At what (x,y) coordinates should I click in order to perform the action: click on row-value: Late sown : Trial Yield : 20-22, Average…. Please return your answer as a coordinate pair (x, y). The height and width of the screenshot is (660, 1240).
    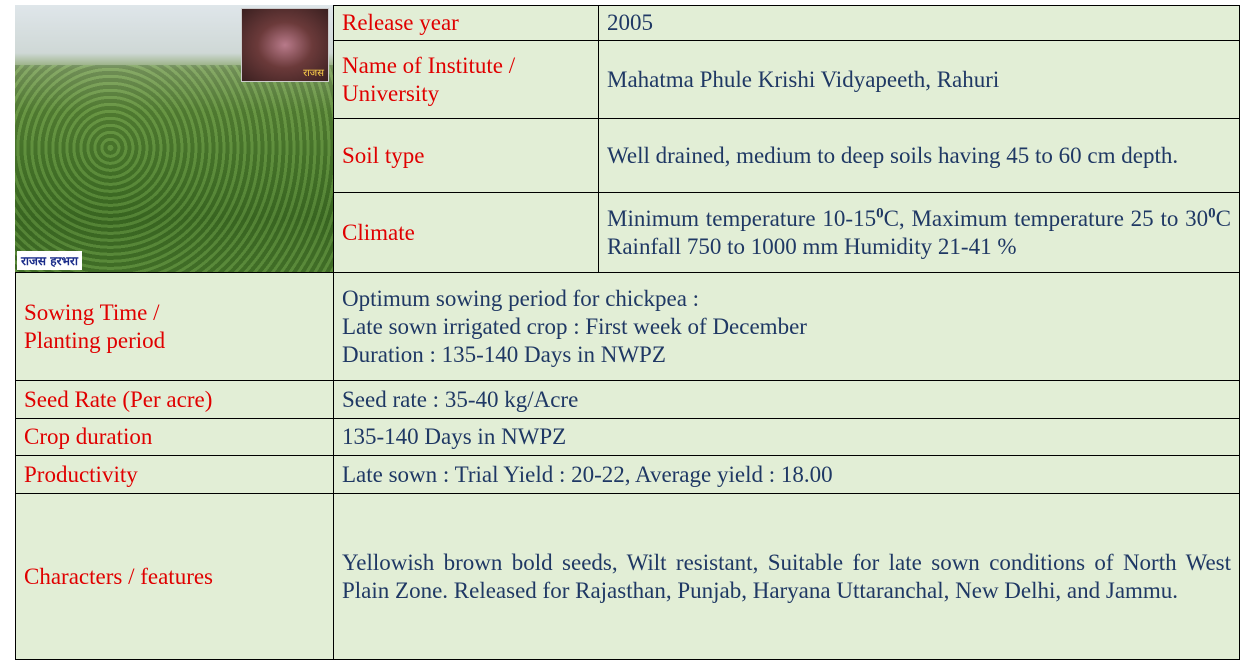
    Looking at the image, I should click on (786, 474).